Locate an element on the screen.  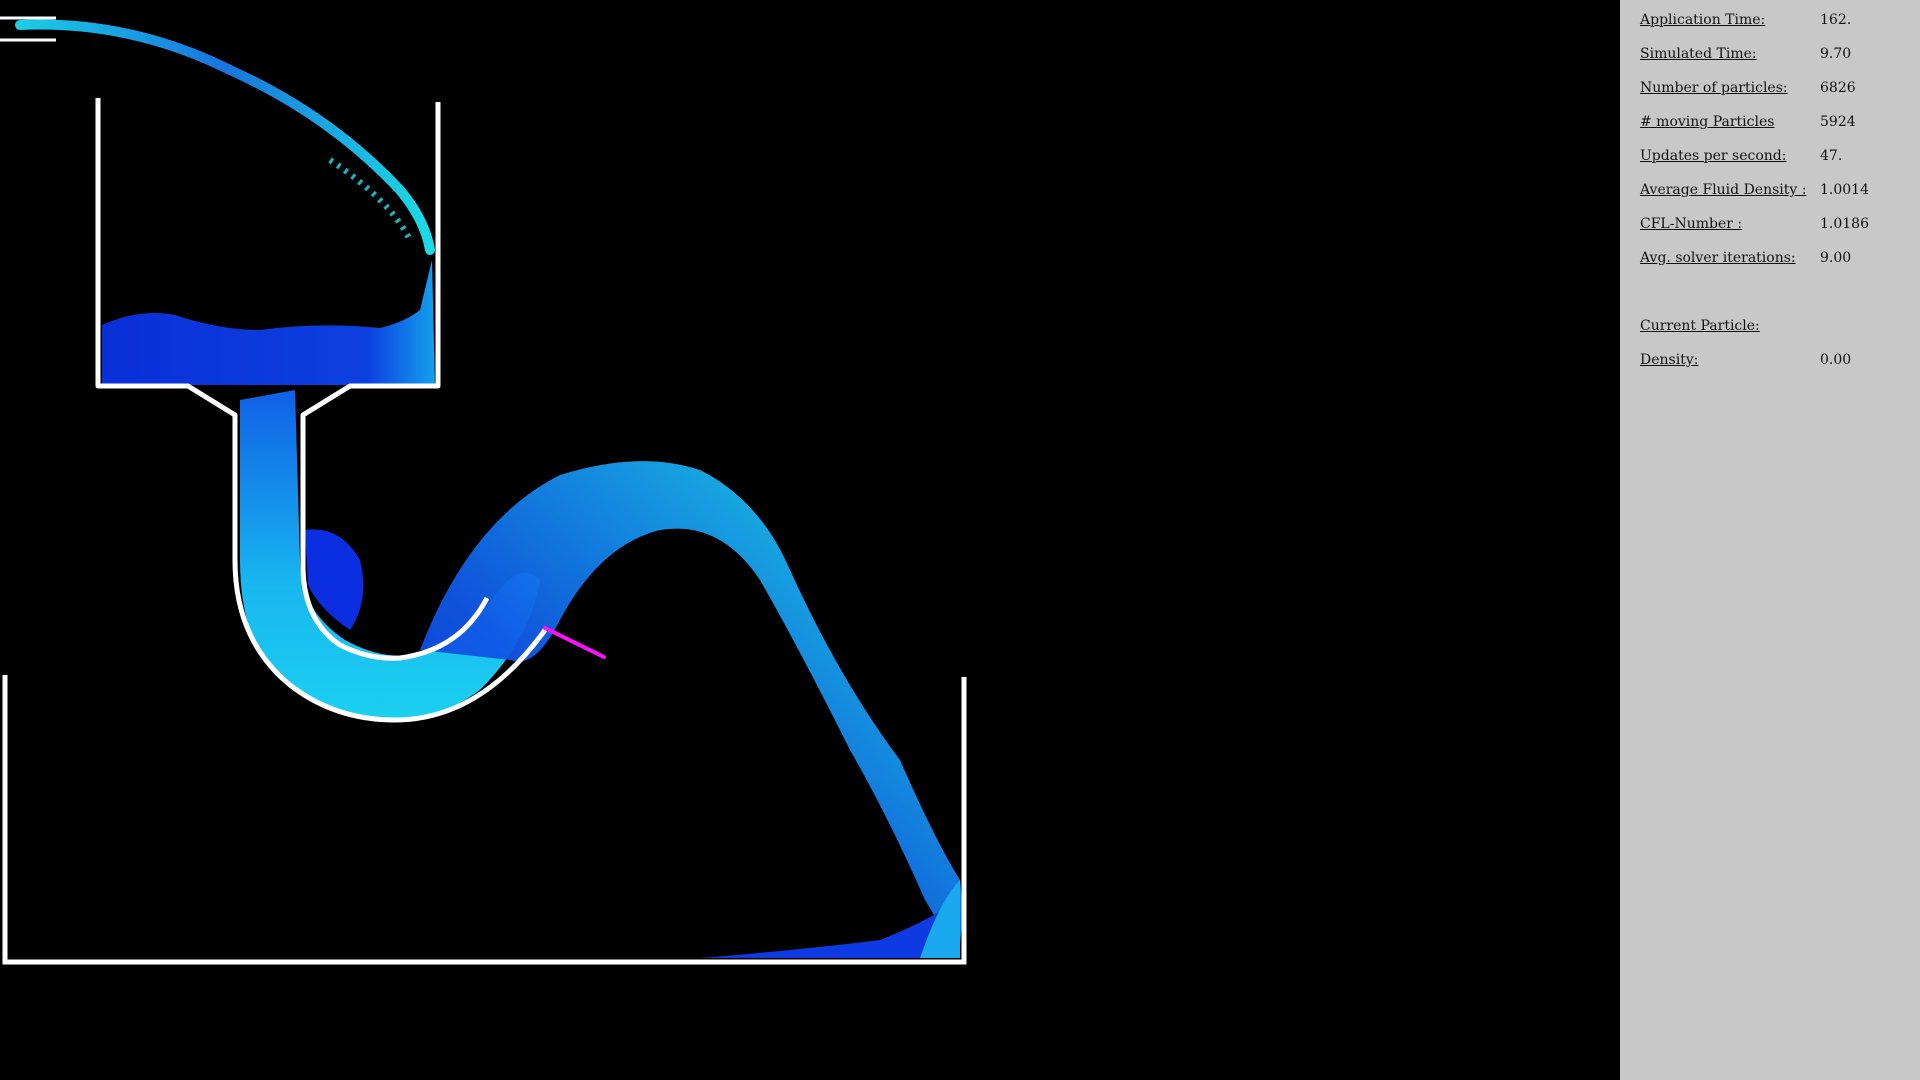
stat-value: 6826 is located at coordinates (1838, 88).